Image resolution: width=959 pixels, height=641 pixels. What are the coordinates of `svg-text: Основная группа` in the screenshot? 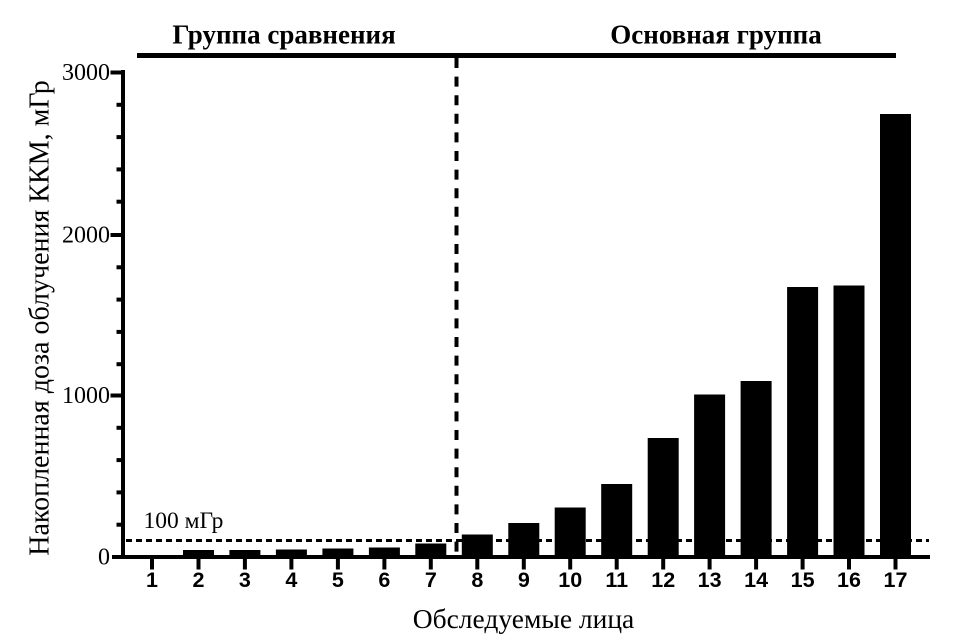 It's located at (716, 35).